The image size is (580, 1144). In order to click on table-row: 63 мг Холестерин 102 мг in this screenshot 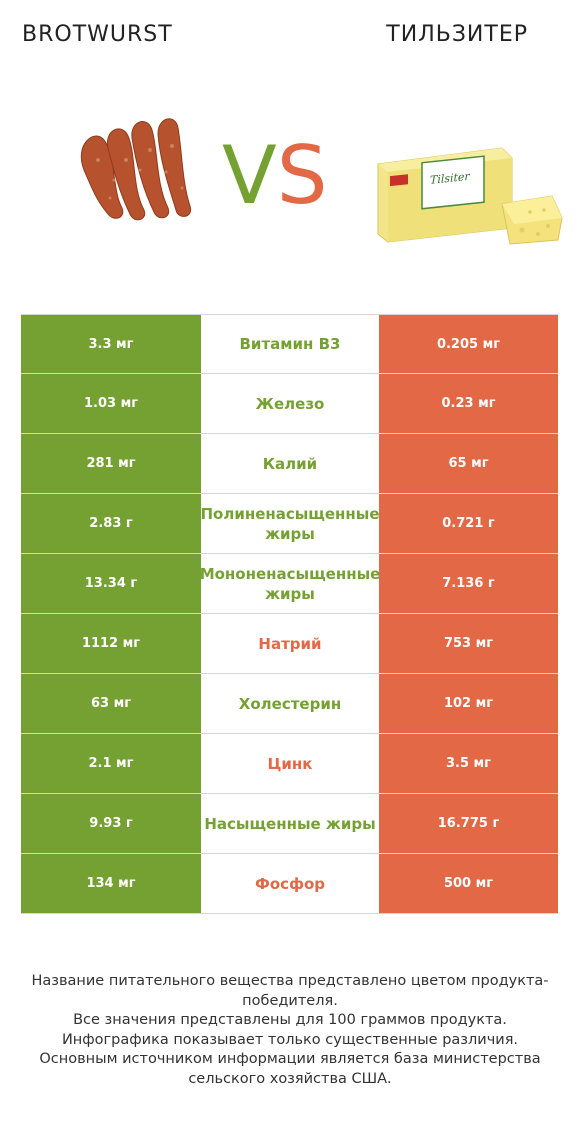, I will do `click(289, 704)`.